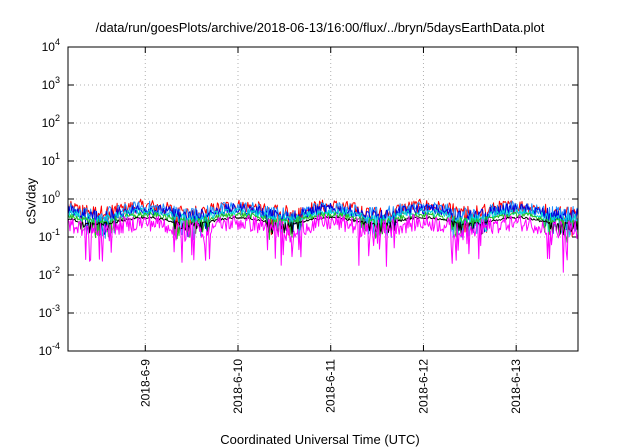  Describe the element at coordinates (49, 273) in the screenshot. I see `y-tick-label: 10⁻²` at that location.